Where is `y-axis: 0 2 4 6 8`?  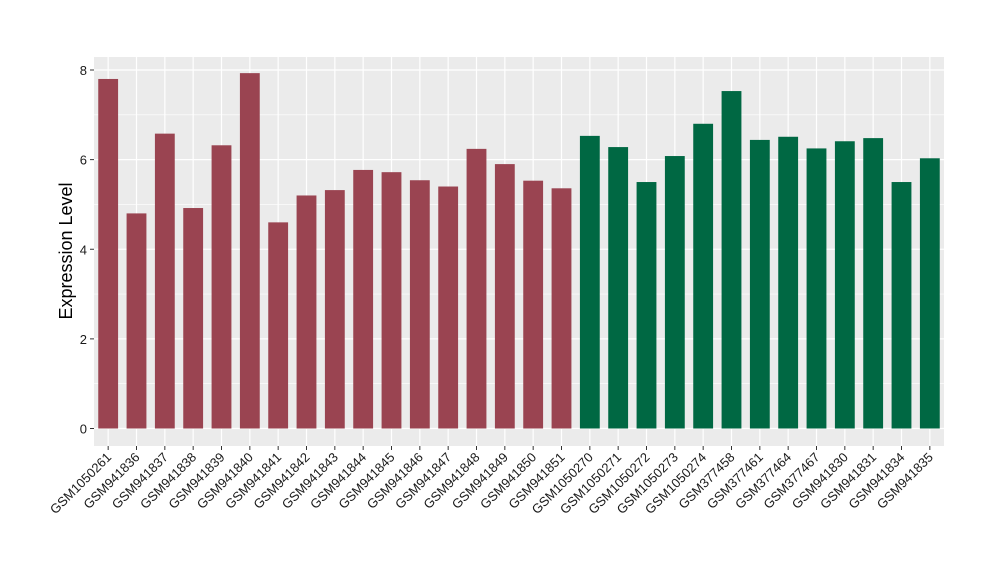
y-axis: 0 2 4 6 8 is located at coordinates (87, 250).